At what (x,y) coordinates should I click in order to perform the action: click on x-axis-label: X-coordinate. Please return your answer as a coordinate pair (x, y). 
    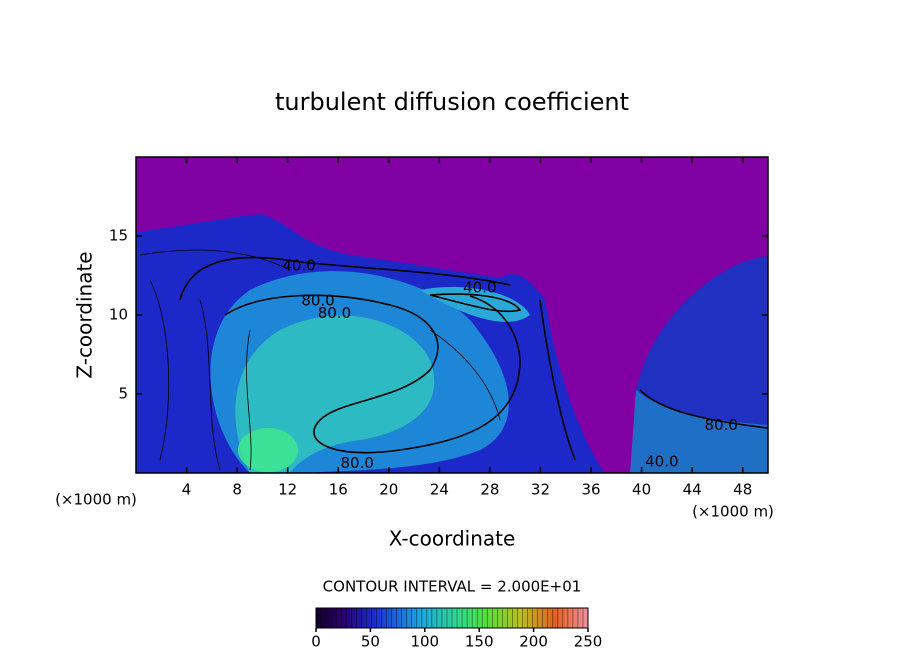
    Looking at the image, I should click on (452, 539).